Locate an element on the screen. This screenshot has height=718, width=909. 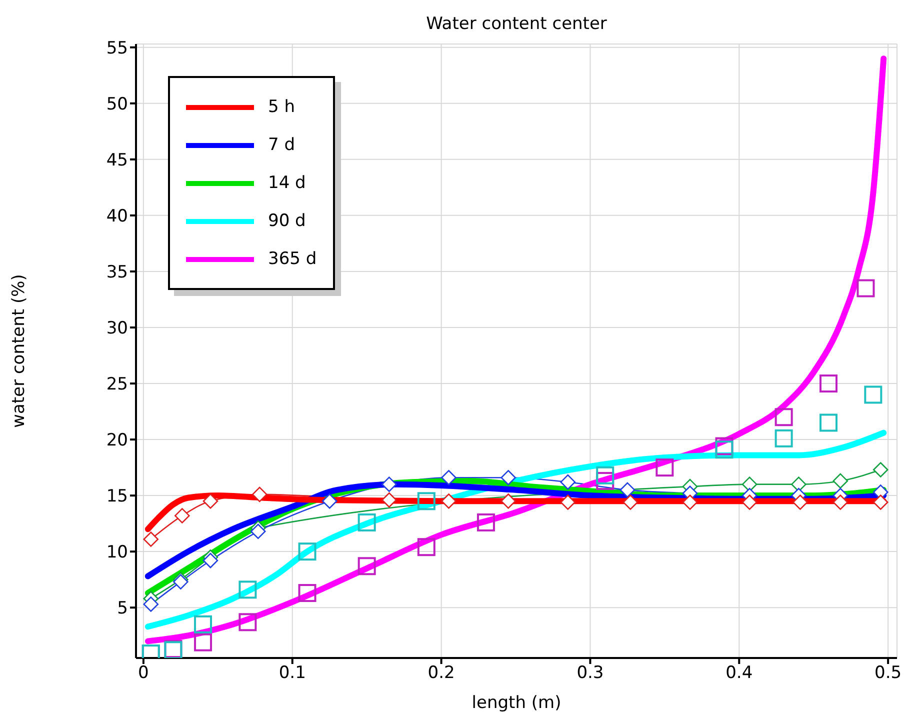
x-tick-label: 0 is located at coordinates (143, 673).